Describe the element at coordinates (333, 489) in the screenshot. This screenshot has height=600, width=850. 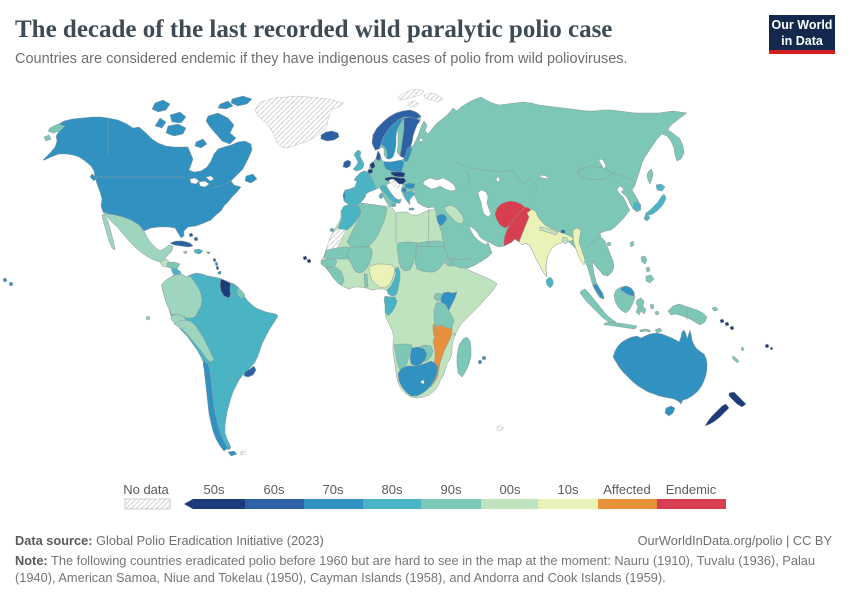
I see `svg-text: 70s` at that location.